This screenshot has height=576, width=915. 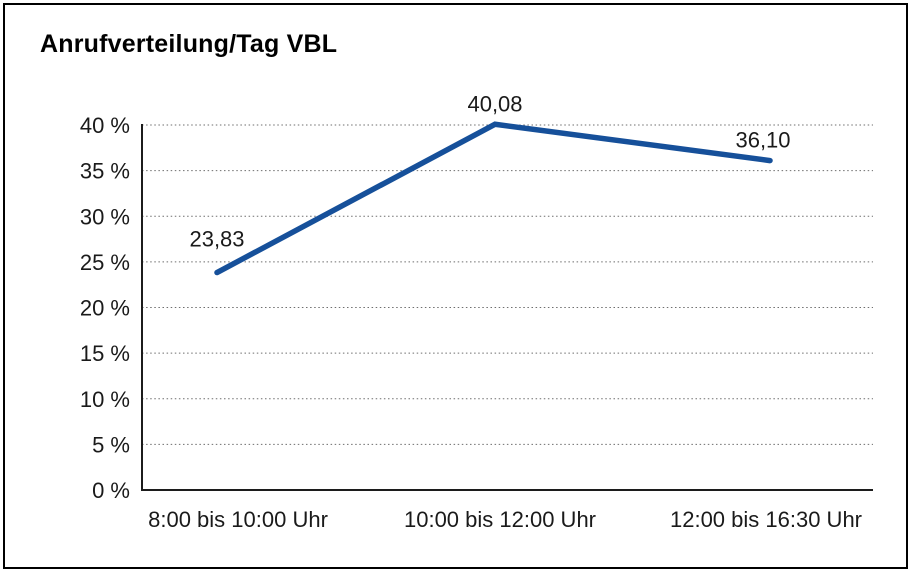 What do you see at coordinates (105, 399) in the screenshot?
I see `y-axis-tick-label: 10 %` at bounding box center [105, 399].